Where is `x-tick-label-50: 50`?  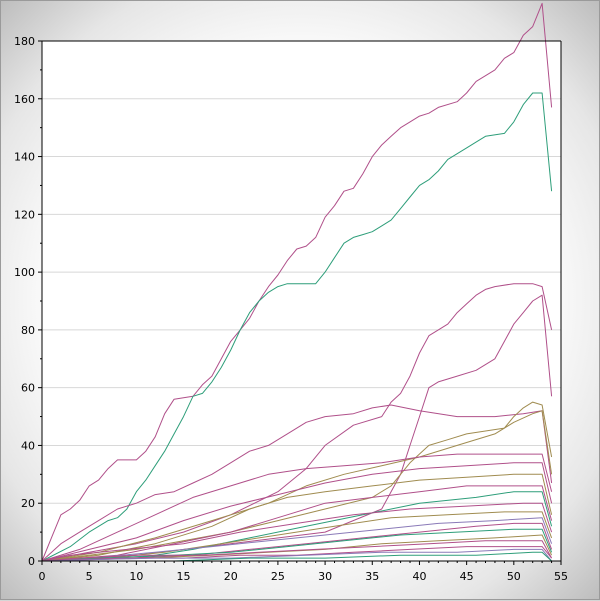
x-tick-label-50: 50 is located at coordinates (514, 576).